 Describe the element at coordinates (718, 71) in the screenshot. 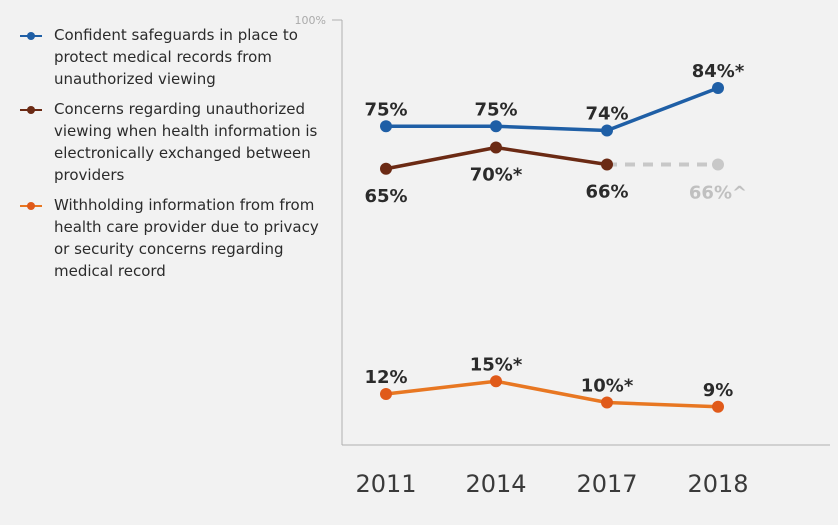

I see `series-safeguards-data-label: 84%*` at that location.